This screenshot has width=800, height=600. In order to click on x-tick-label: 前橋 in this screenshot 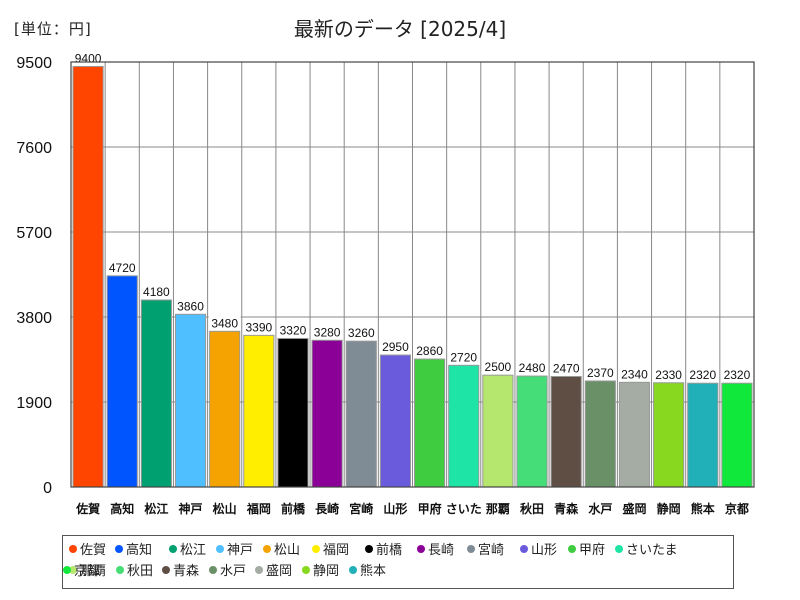, I will do `click(293, 508)`.